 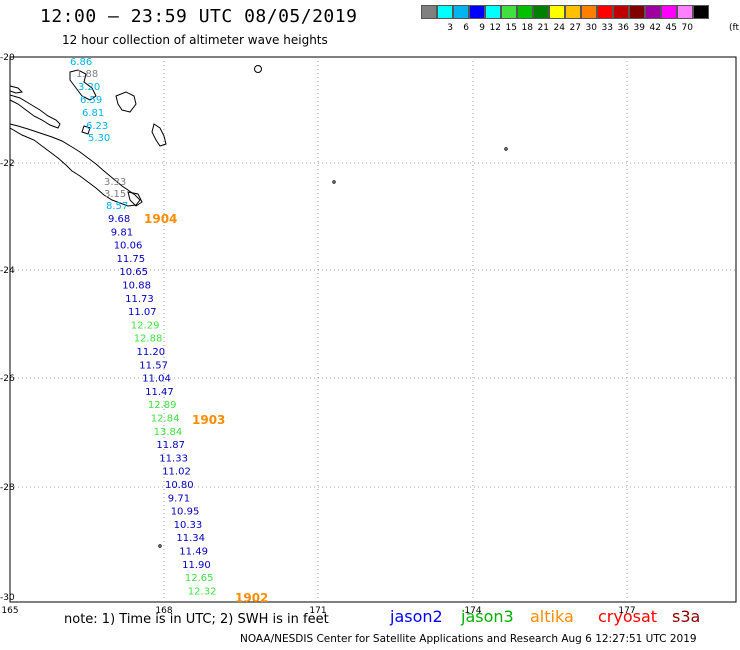 What do you see at coordinates (193, 552) in the screenshot?
I see `wave-height-label: 11.49` at bounding box center [193, 552].